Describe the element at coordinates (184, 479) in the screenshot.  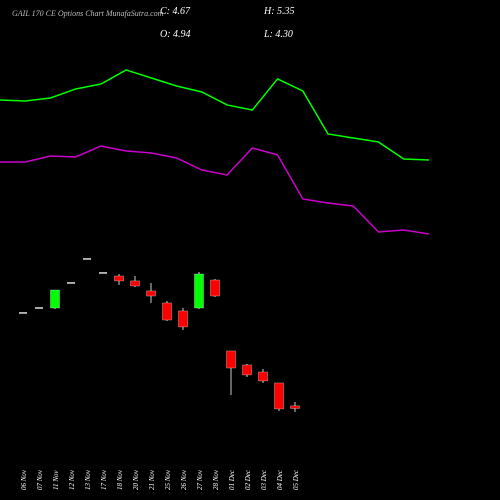
I see `x-tick-label: 26 Nov` at that location.